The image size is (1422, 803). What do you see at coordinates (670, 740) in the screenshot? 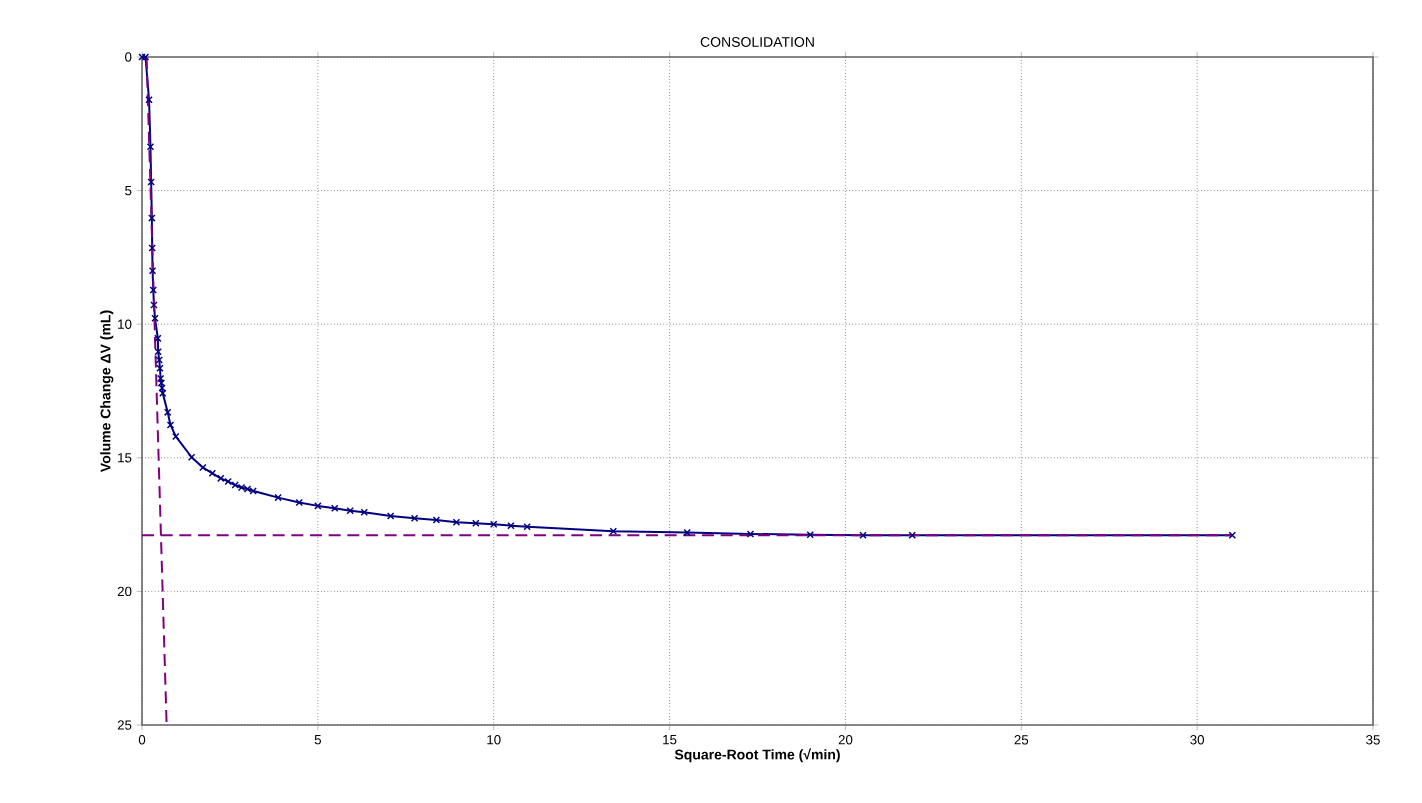
I see `x-tick-label: 15` at bounding box center [670, 740].